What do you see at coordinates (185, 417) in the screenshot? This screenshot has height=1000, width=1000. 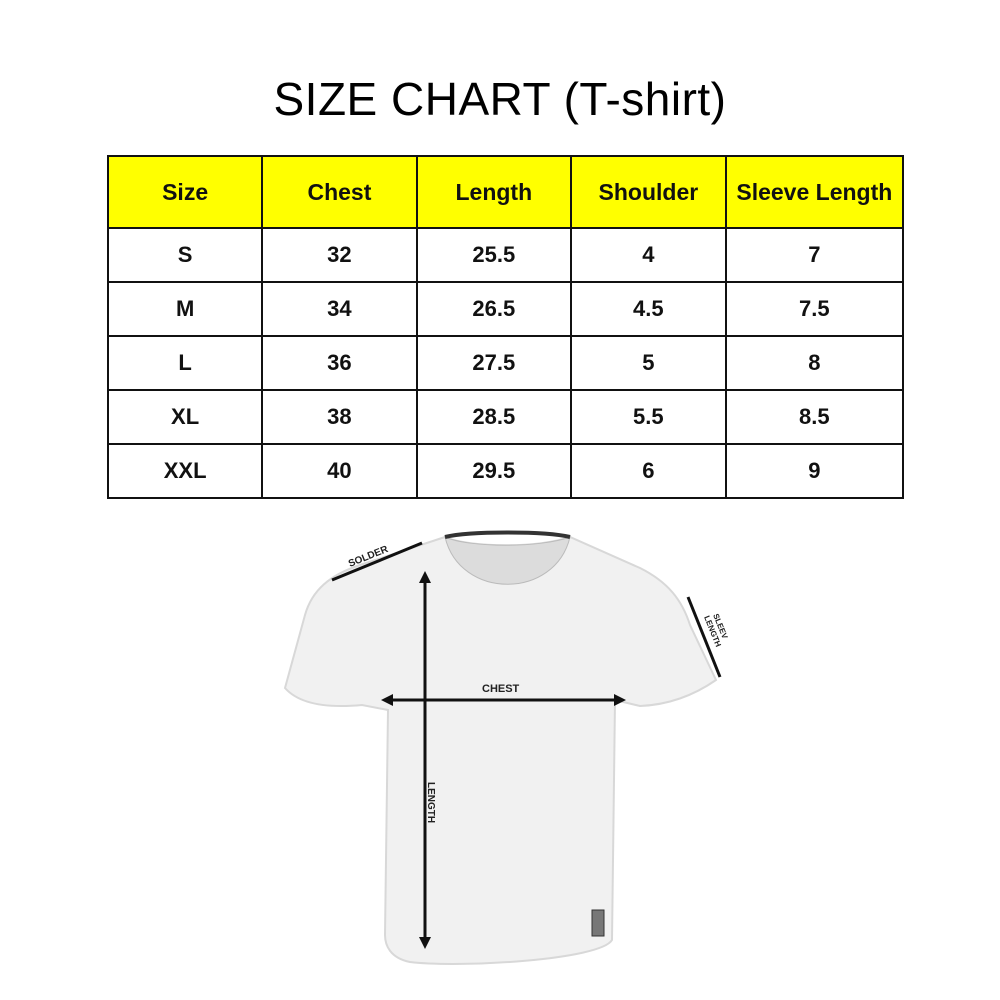 I see `cell-size: XL` at bounding box center [185, 417].